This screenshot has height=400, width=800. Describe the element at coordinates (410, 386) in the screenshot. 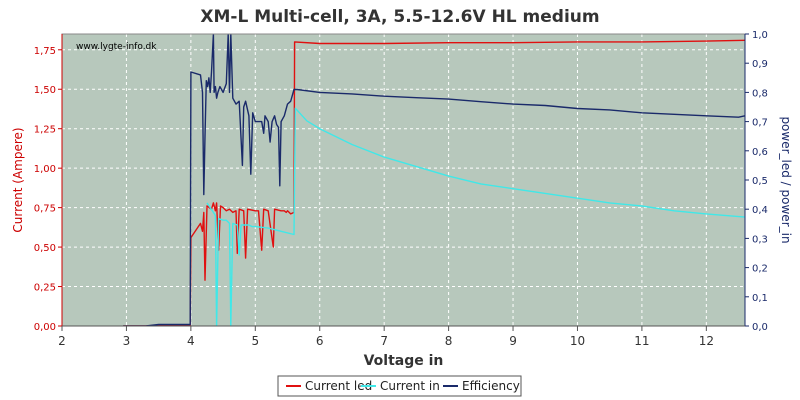

I see `legend-label: Current in` at that location.